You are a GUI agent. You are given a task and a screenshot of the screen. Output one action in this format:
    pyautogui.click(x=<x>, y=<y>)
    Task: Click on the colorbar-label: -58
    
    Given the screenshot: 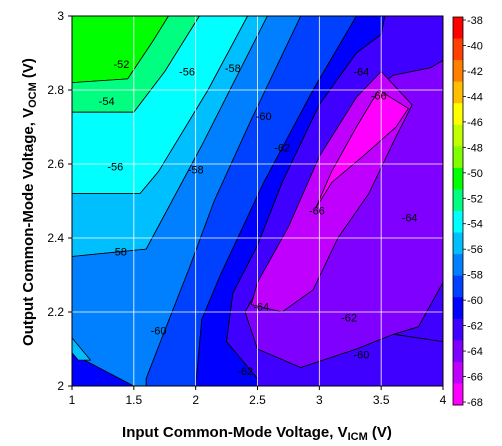 What is the action you would take?
    pyautogui.click(x=475, y=276)
    